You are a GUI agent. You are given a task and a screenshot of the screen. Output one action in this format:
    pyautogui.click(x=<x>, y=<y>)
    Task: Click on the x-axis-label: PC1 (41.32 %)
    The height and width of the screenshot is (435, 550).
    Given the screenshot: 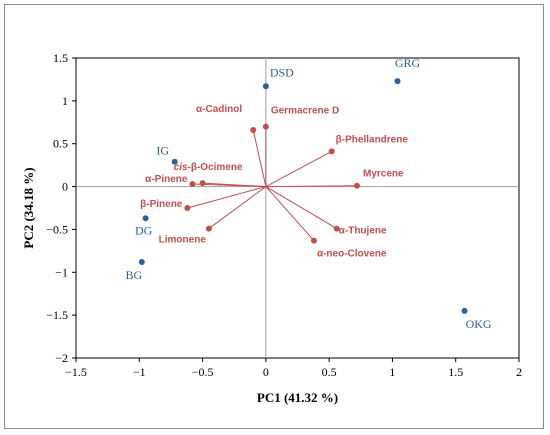 What is the action you would take?
    pyautogui.click(x=297, y=397)
    